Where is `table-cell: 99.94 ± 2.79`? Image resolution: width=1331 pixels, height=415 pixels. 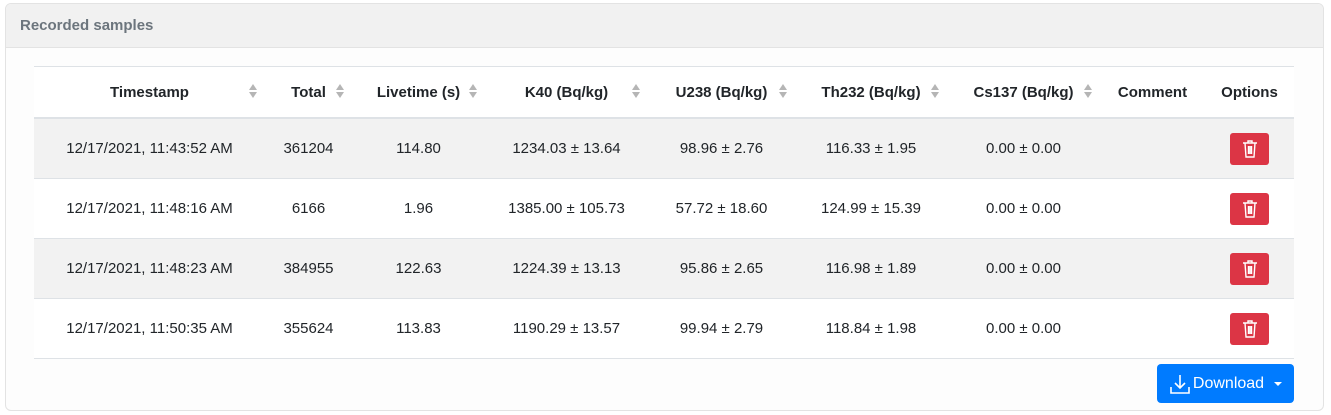
table-cell: 99.94 ± 2.79 is located at coordinates (721, 328).